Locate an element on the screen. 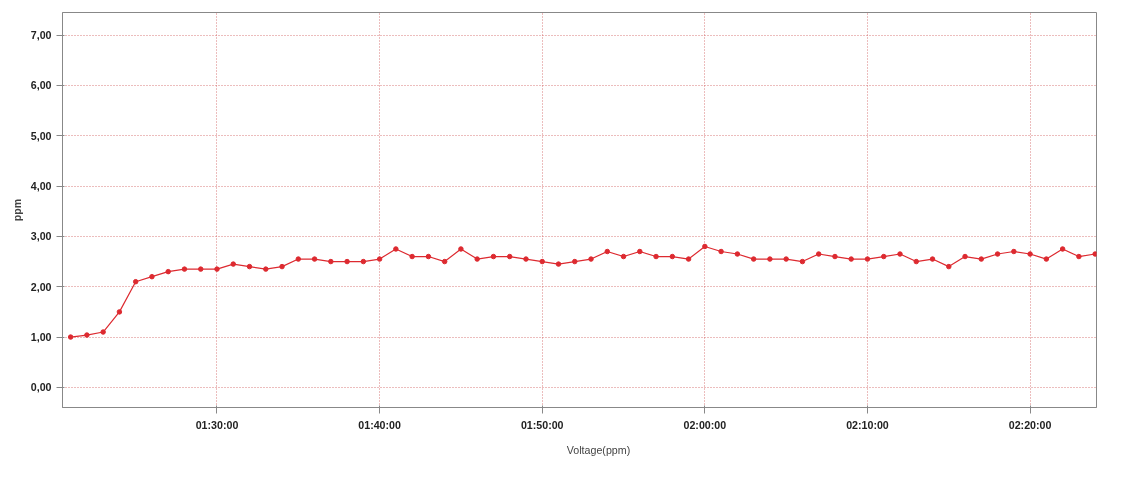  y-tick-label: 7,00 is located at coordinates (41, 35).